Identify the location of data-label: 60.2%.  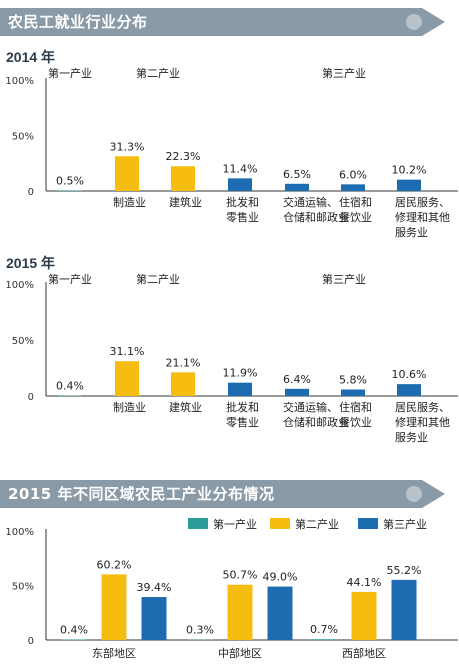
(114, 564).